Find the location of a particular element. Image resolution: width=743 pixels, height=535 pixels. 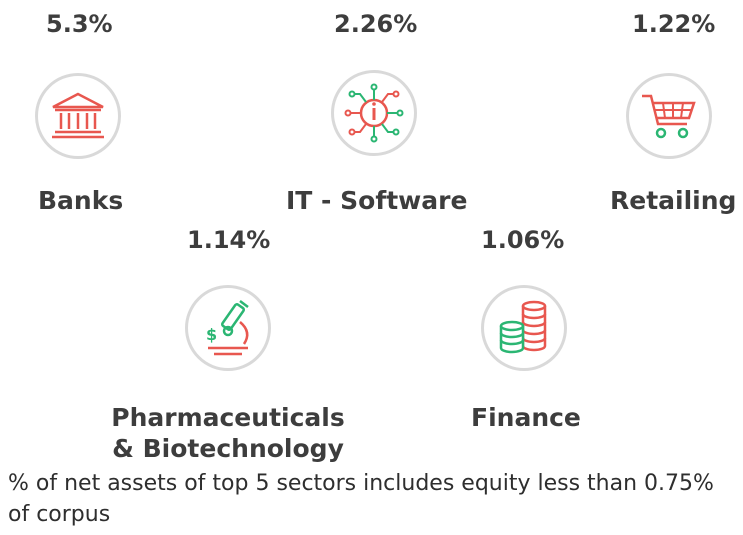

pharma-label-line1: Pharmaceuticals is located at coordinates (228, 417).